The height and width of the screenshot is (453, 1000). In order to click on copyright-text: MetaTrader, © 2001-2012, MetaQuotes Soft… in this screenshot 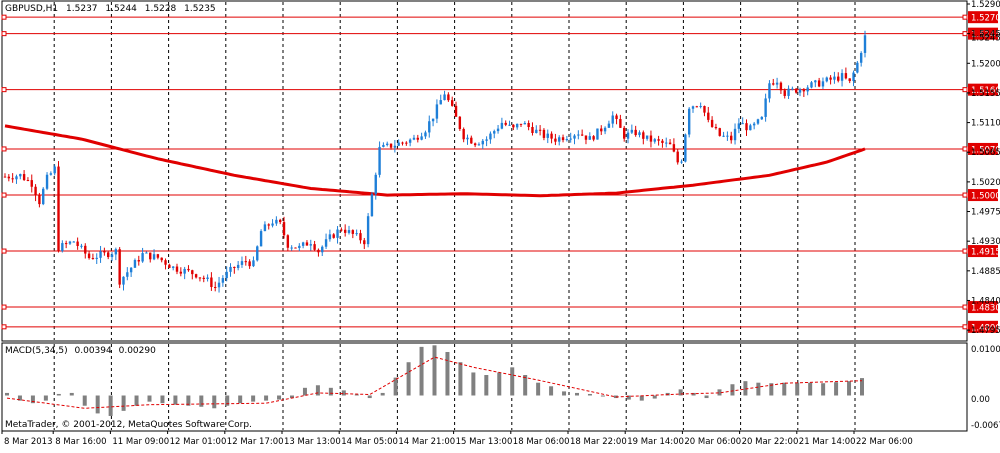, I will do `click(128, 425)`.